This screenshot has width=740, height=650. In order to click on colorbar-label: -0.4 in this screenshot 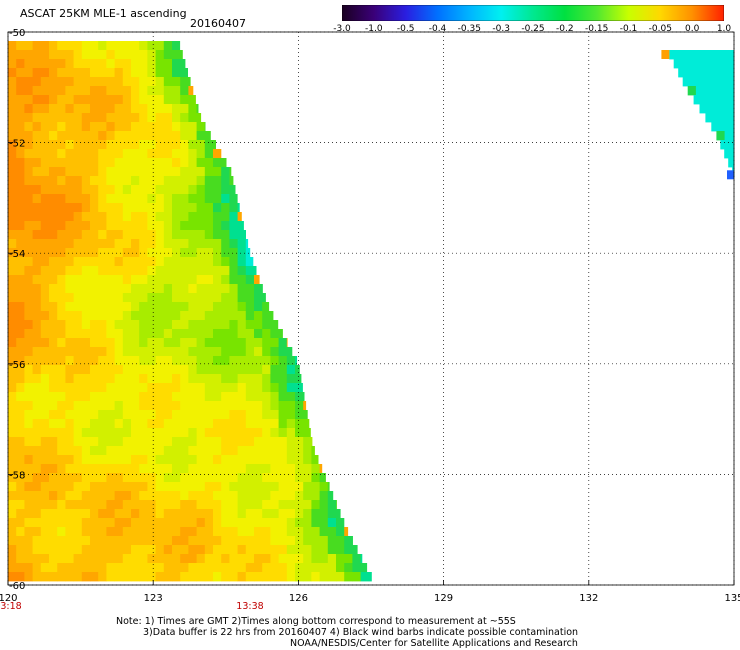, I will do `click(437, 29)`.